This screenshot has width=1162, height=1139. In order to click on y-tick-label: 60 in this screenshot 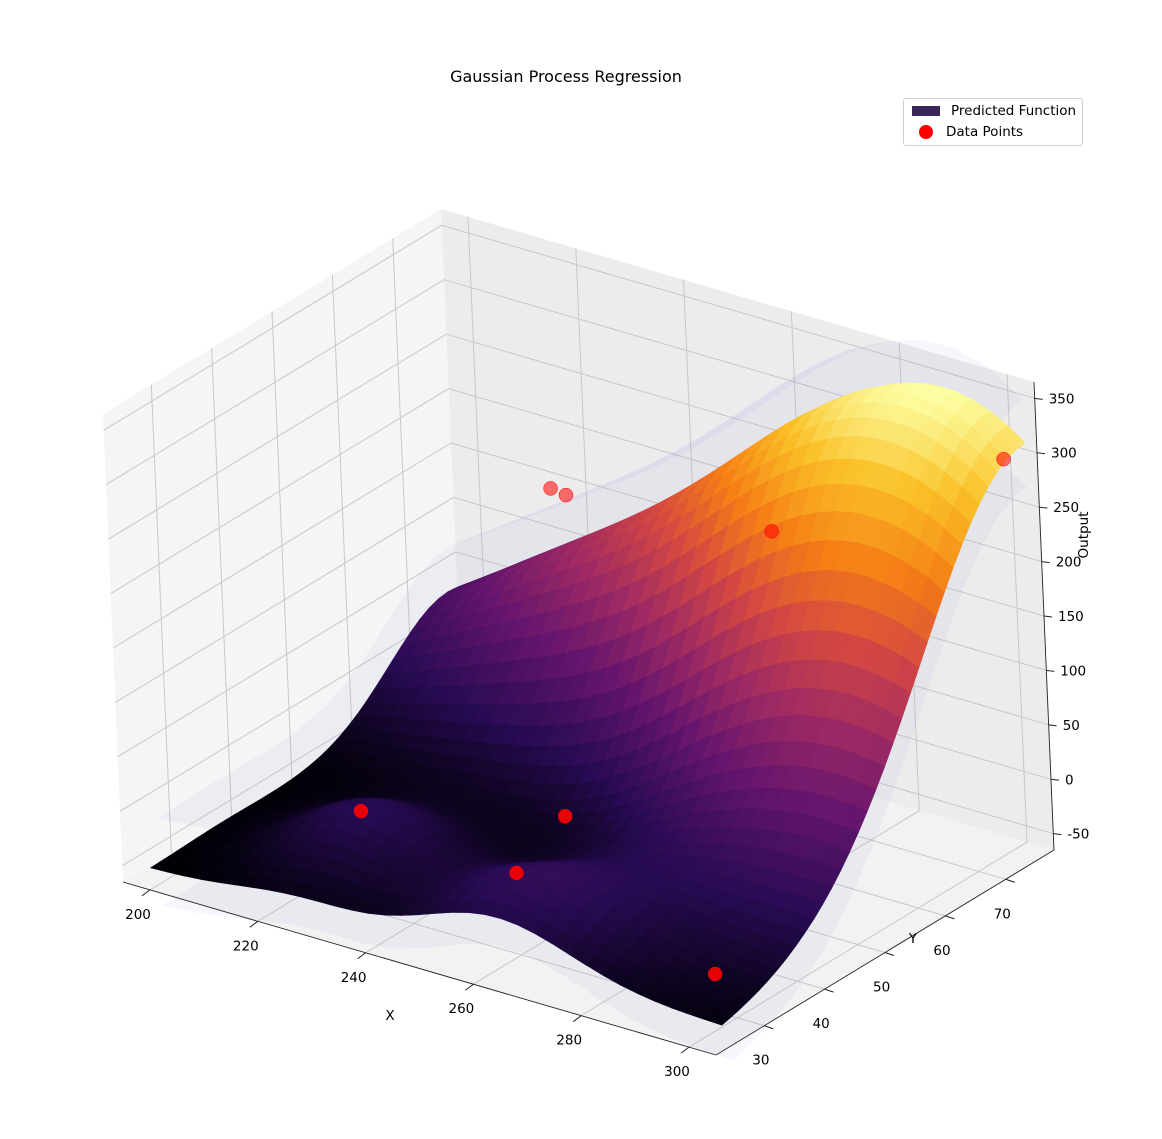, I will do `click(941, 951)`.